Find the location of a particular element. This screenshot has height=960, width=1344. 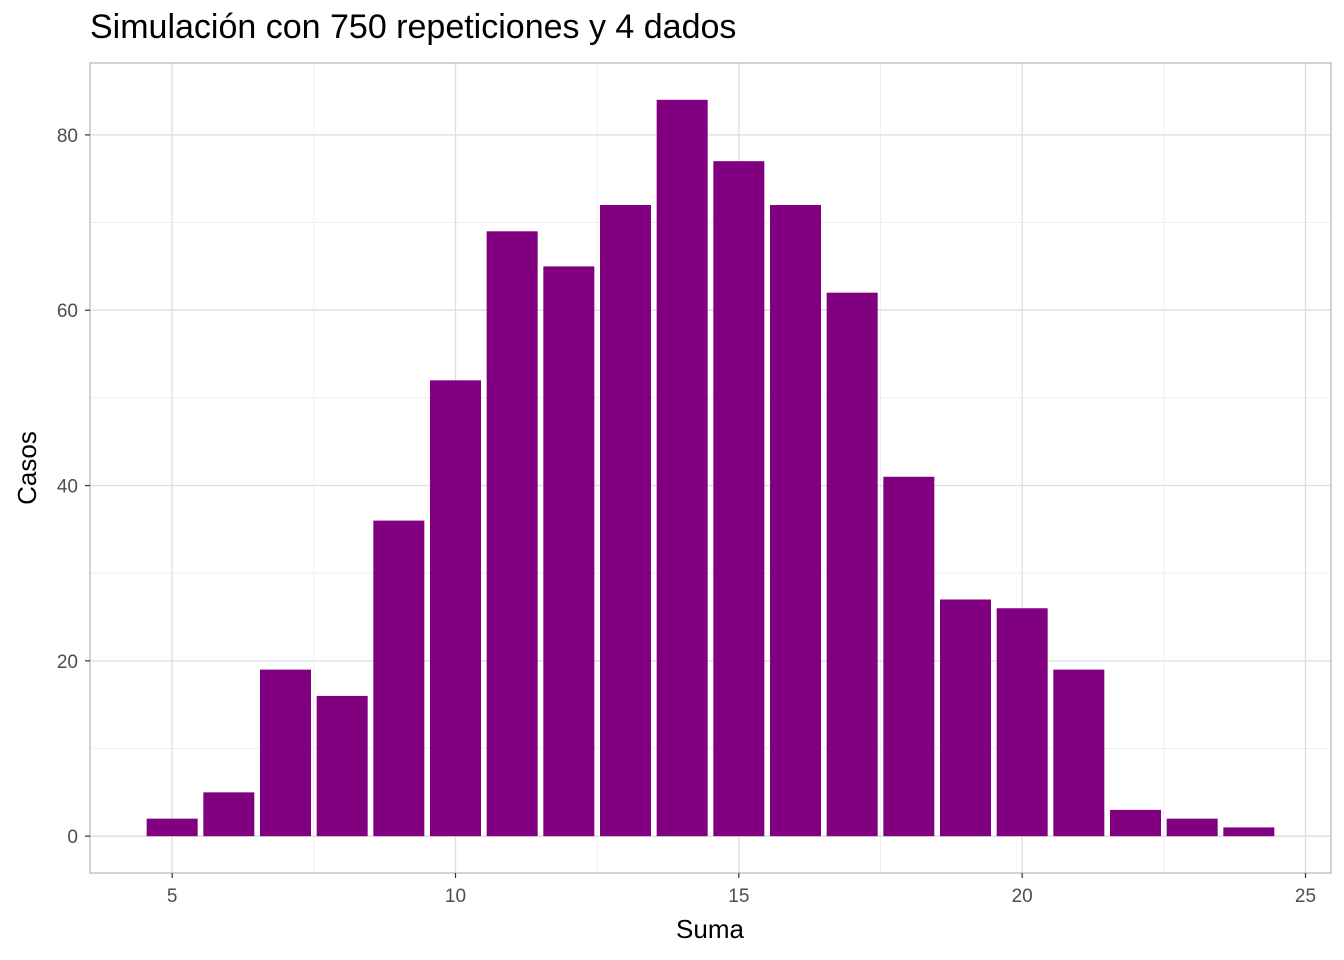

y-tick-label: 80 is located at coordinates (67, 136).